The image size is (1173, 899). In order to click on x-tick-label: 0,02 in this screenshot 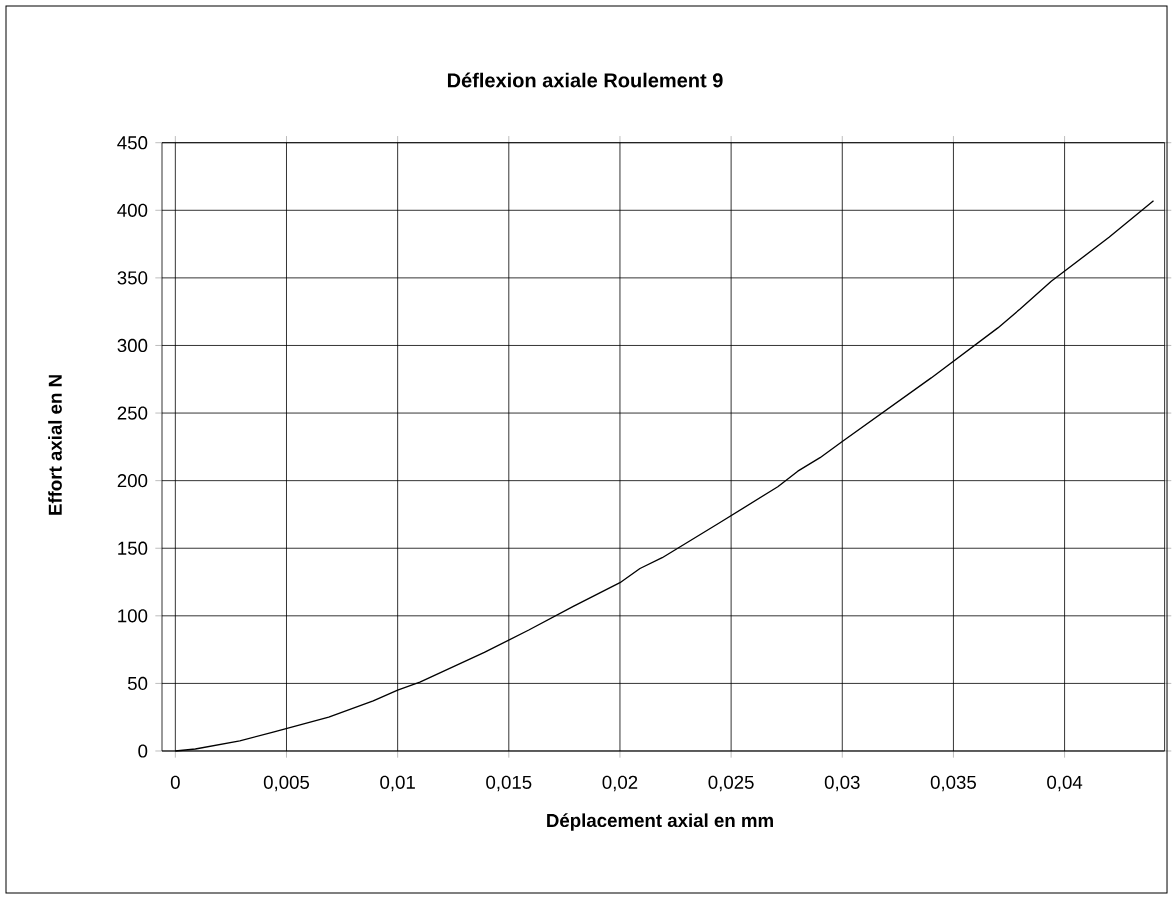, I will do `click(620, 783)`.